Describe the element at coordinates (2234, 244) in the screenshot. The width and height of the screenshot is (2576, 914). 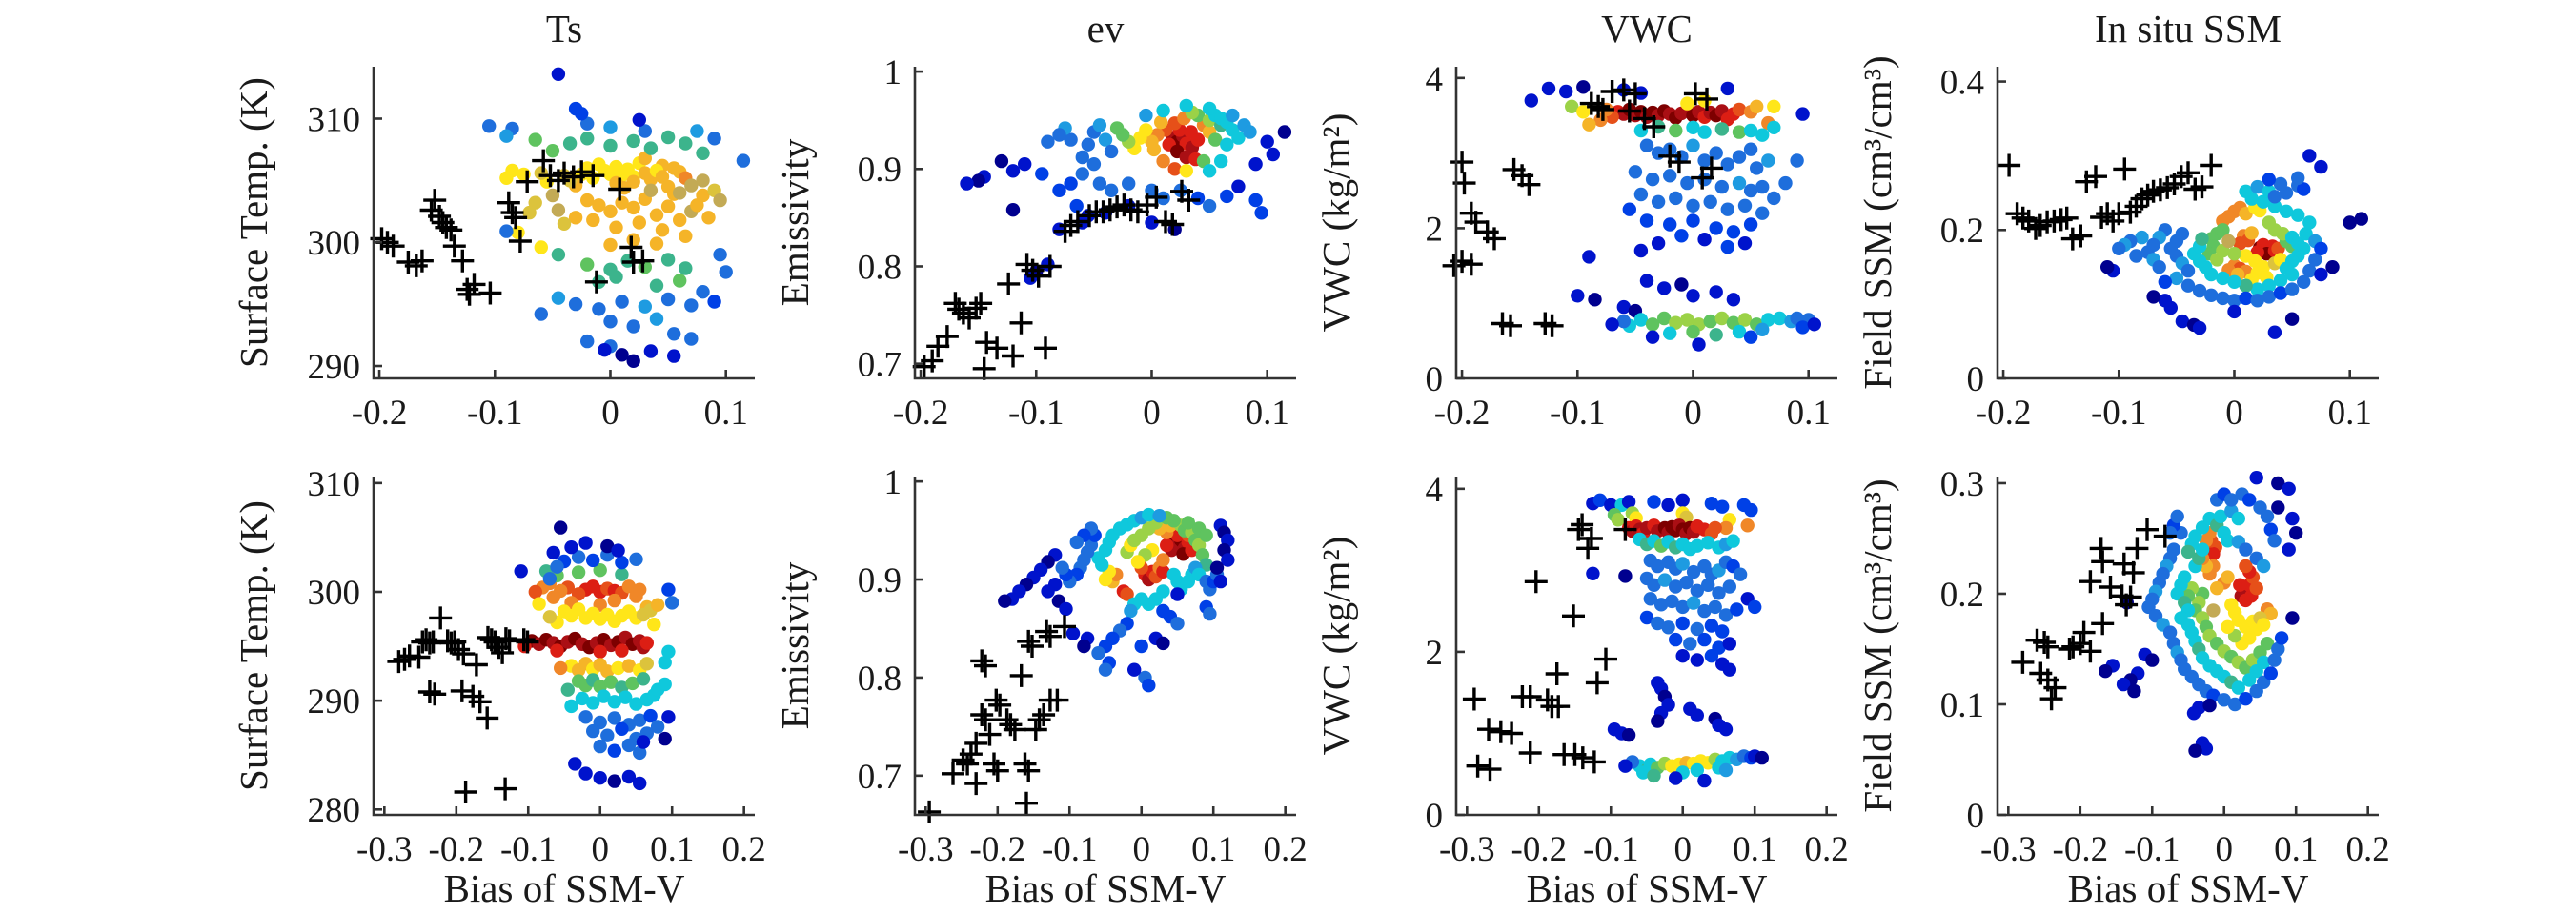
I see `scatter-points` at that location.